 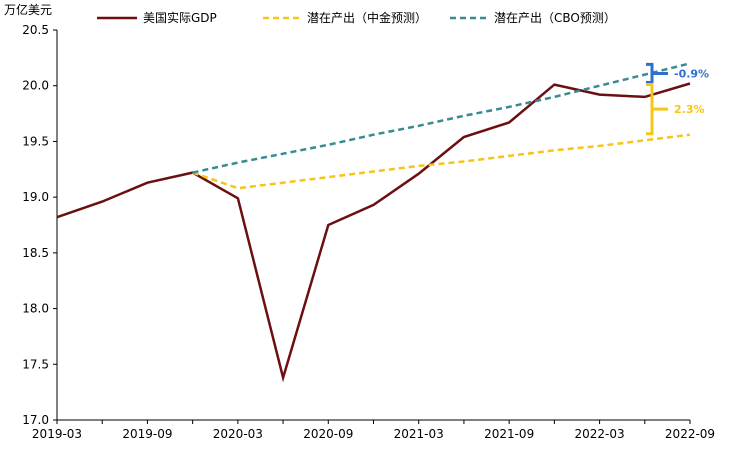 I want to click on x-tick-label: 2021-09, so click(x=509, y=434).